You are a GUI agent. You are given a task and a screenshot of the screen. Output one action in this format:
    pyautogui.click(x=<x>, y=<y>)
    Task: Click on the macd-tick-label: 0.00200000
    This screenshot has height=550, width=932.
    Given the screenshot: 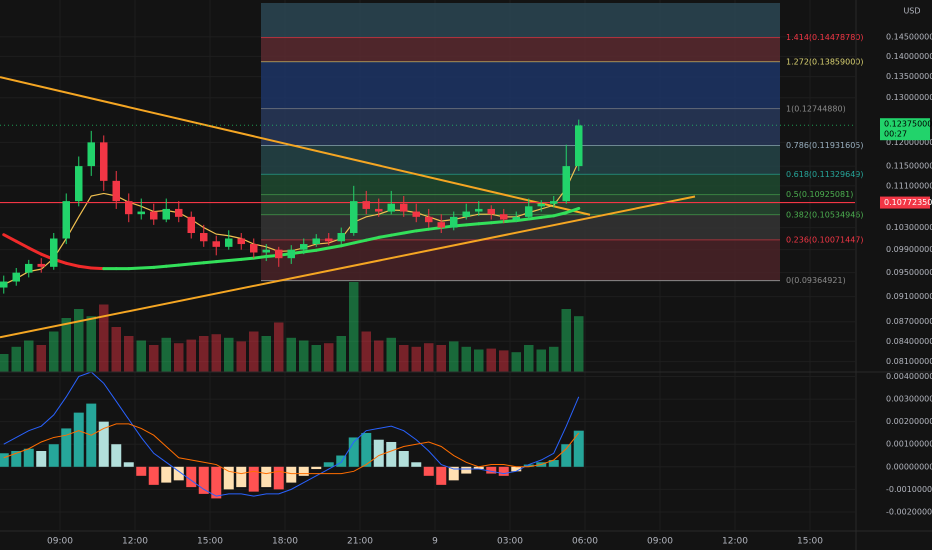 What is the action you would take?
    pyautogui.click(x=909, y=421)
    